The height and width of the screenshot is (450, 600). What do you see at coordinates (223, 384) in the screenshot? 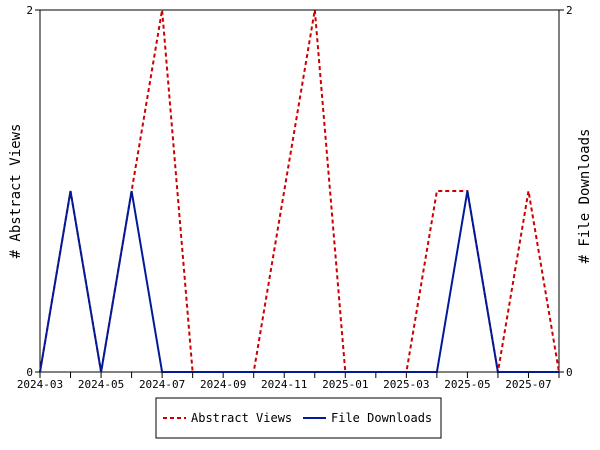
I see `x-tick-label: 2024-09` at bounding box center [223, 384].